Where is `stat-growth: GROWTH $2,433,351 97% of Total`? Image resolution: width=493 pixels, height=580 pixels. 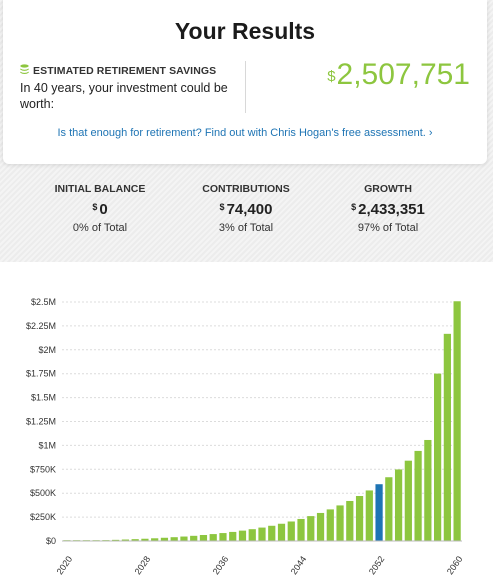
stat-growth: GROWTH $2,433,351 97% of Total is located at coordinates (388, 208).